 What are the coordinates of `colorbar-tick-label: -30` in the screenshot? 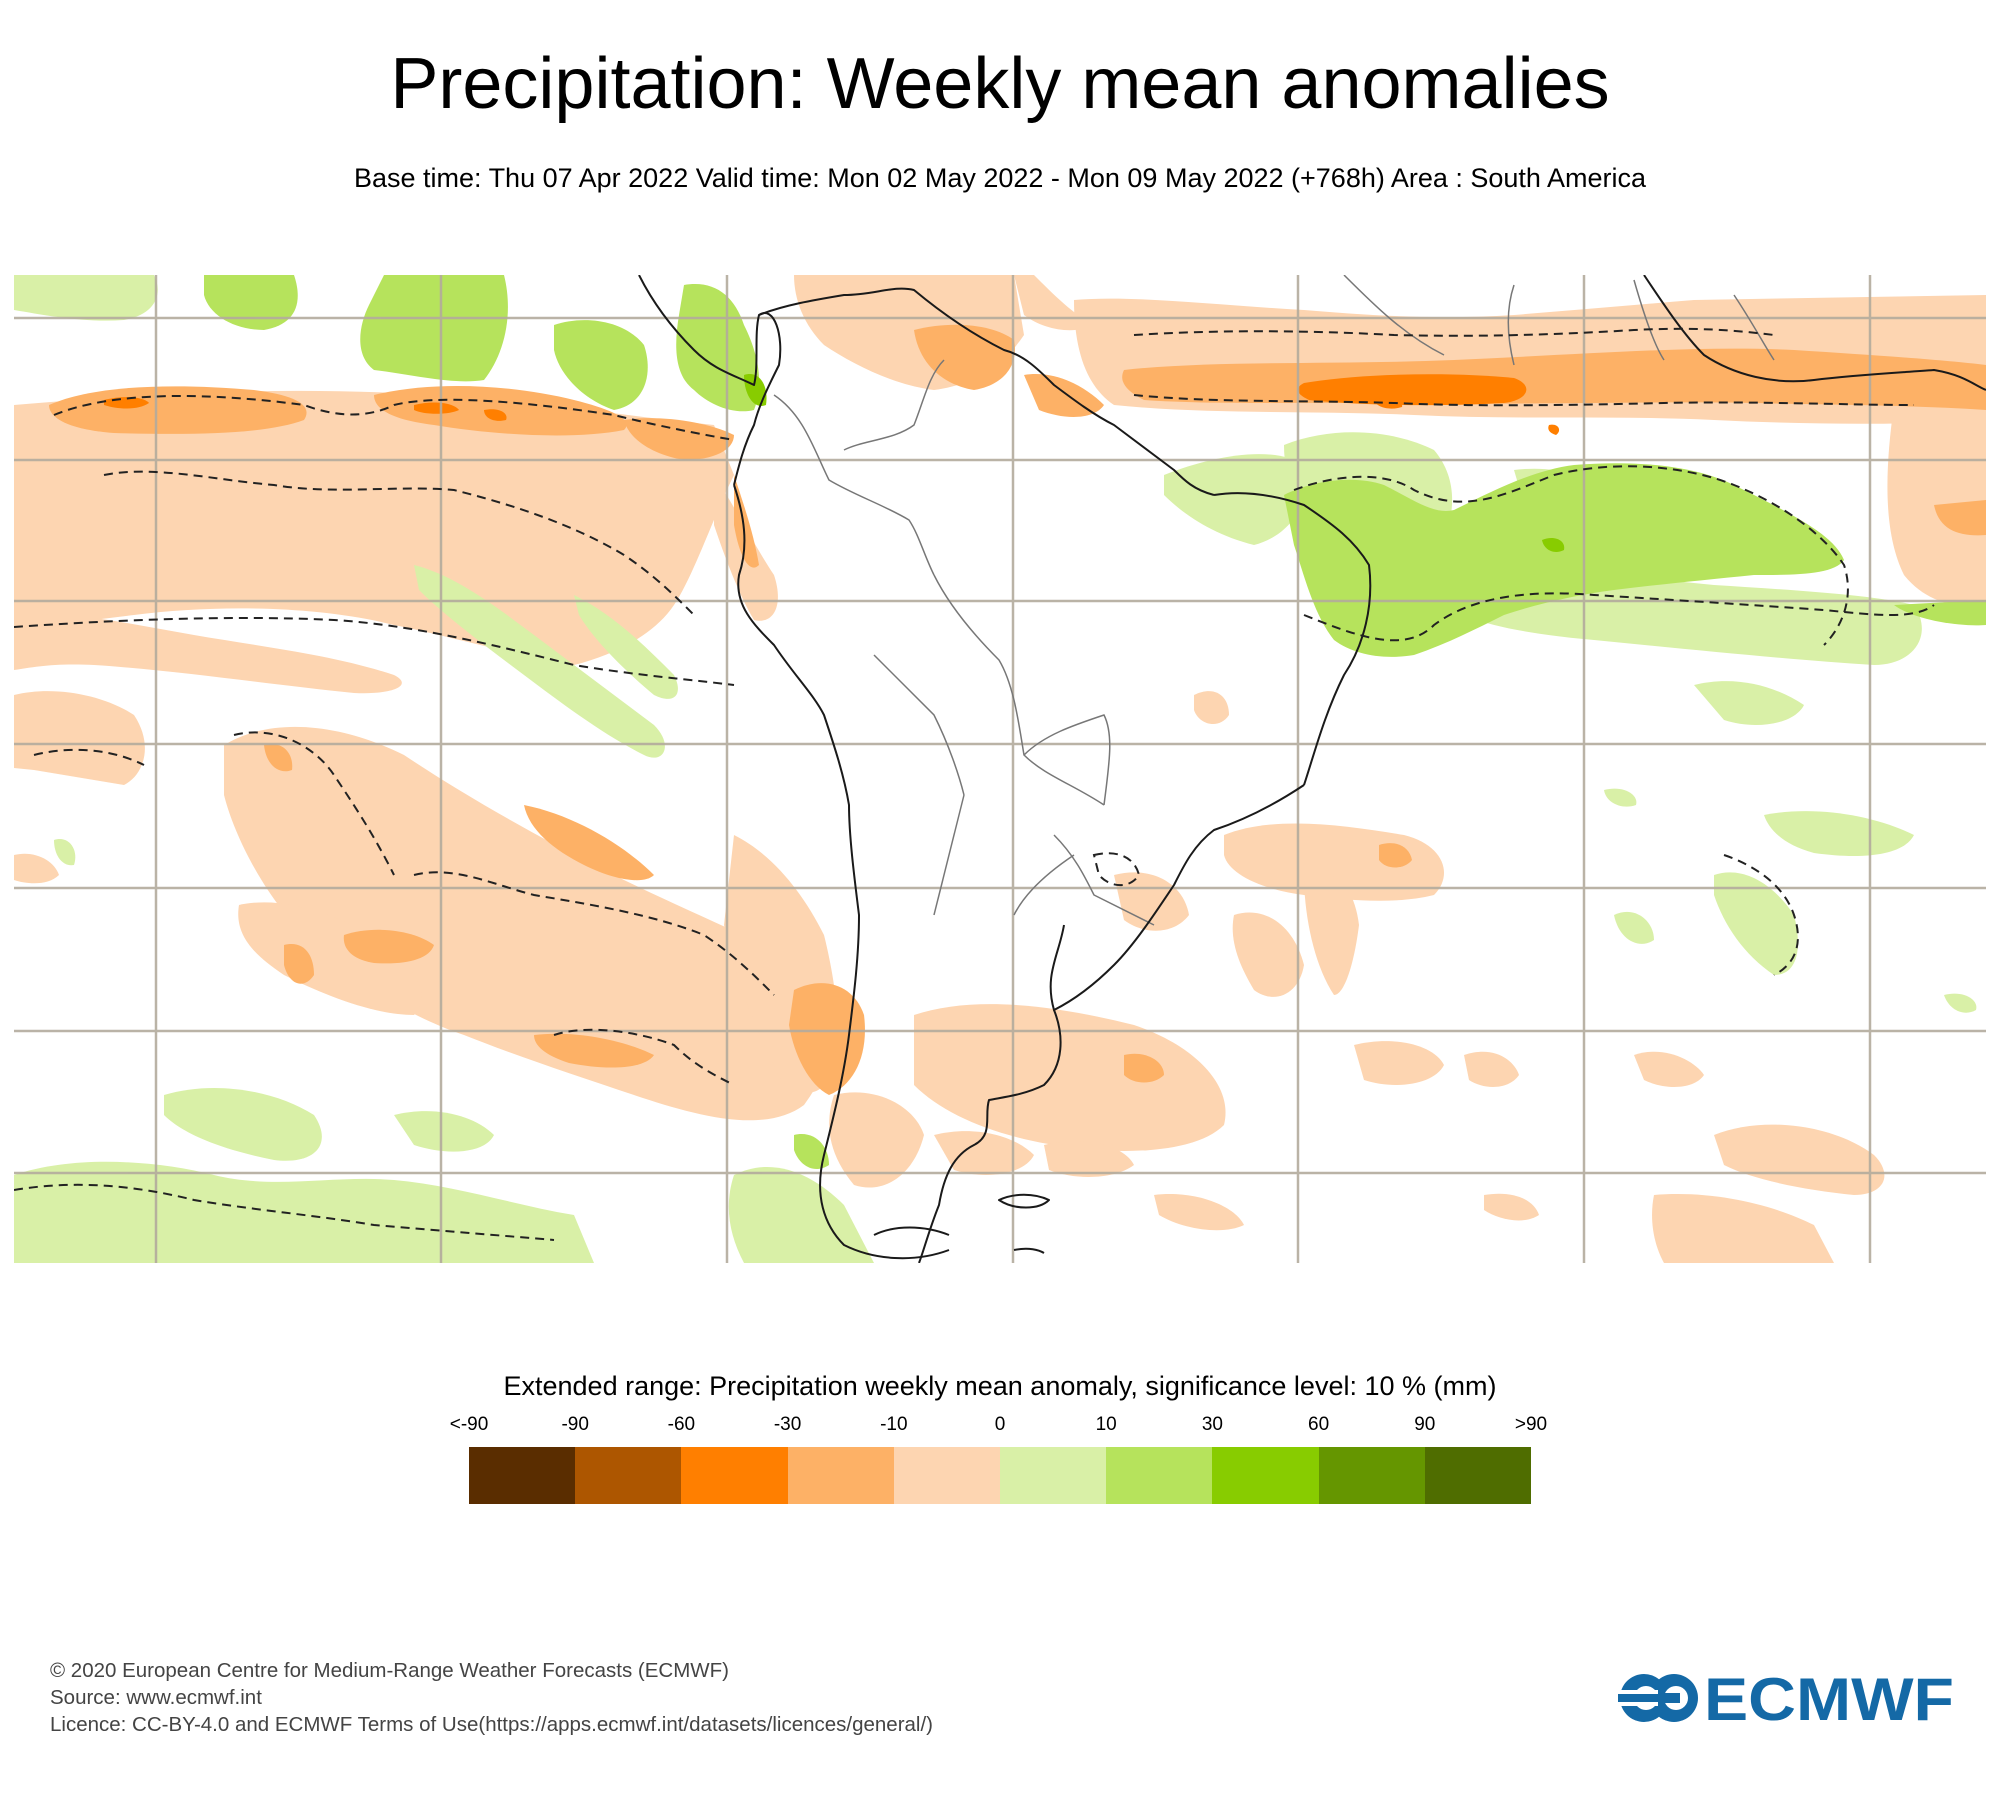 It's located at (787, 1424).